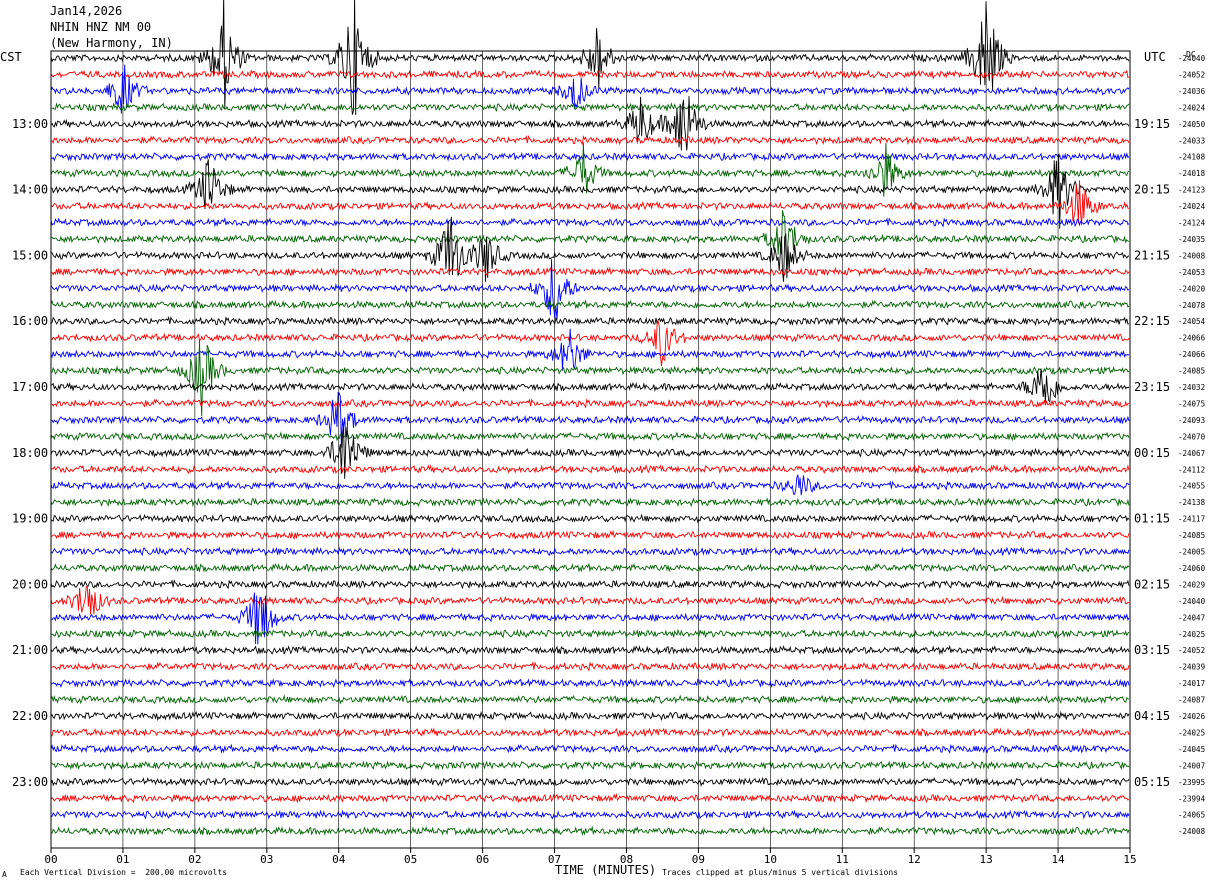  I want to click on dc-value-label: -24065, so click(1191, 815).